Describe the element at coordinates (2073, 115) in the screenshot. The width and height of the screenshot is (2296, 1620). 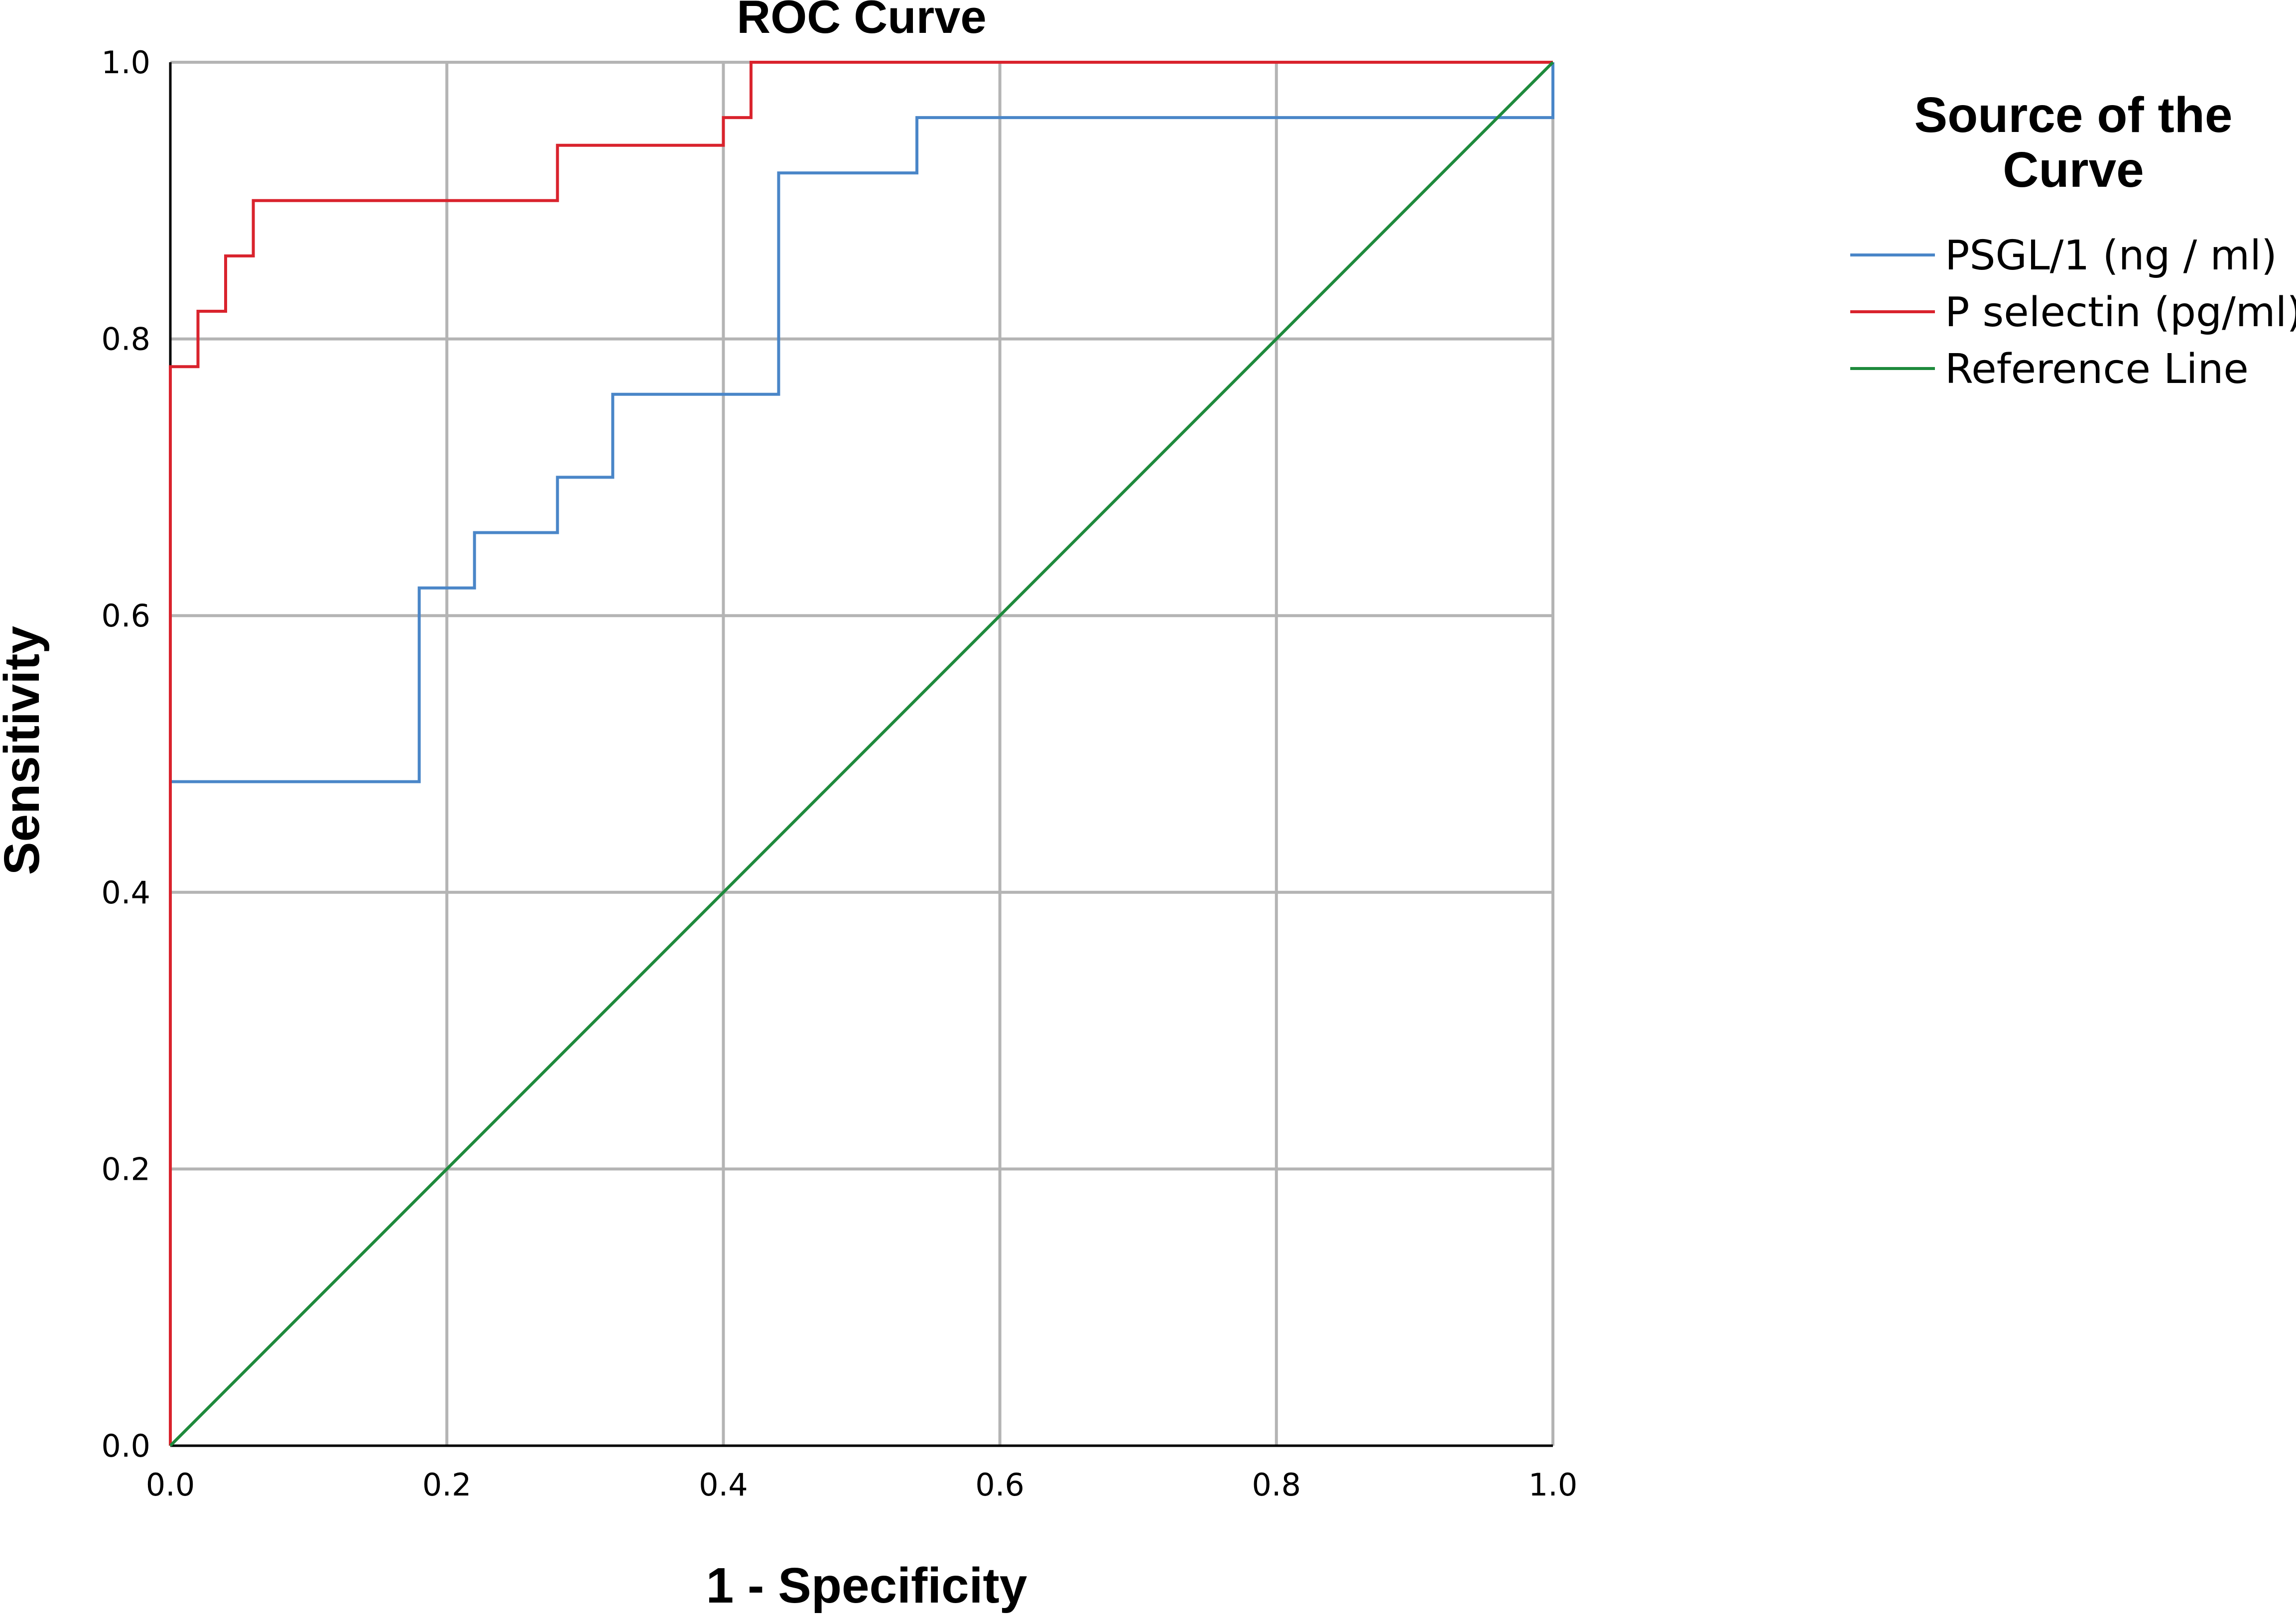
I see `legend-title-line-1: Source of the` at that location.